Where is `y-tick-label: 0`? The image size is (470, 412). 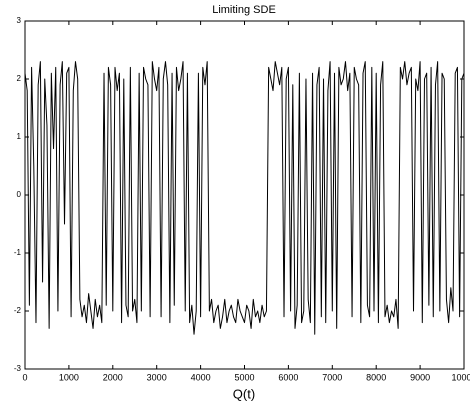
y-tick-label: 0 is located at coordinates (19, 194).